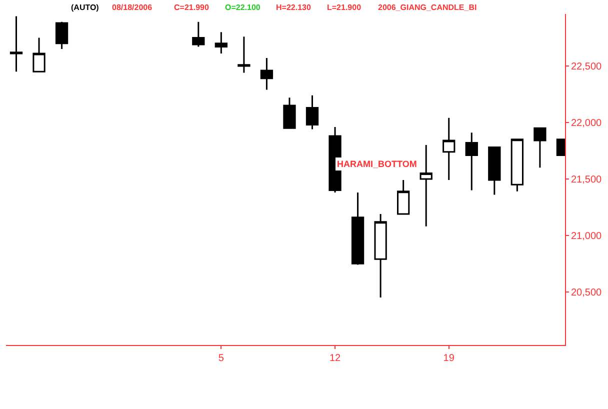  What do you see at coordinates (586, 123) in the screenshot?
I see `y-tick-label: 22,000` at bounding box center [586, 123].